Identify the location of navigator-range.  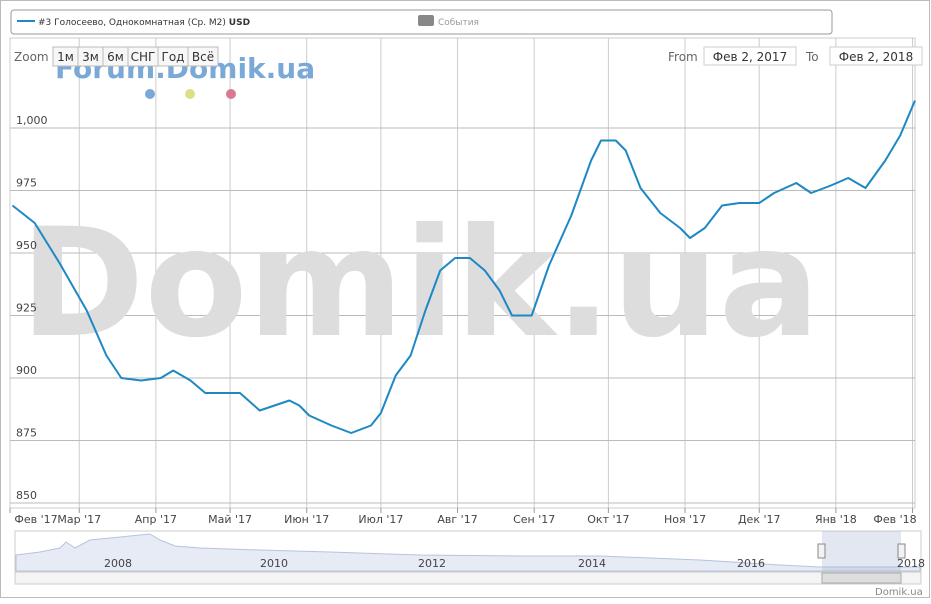
(861, 551).